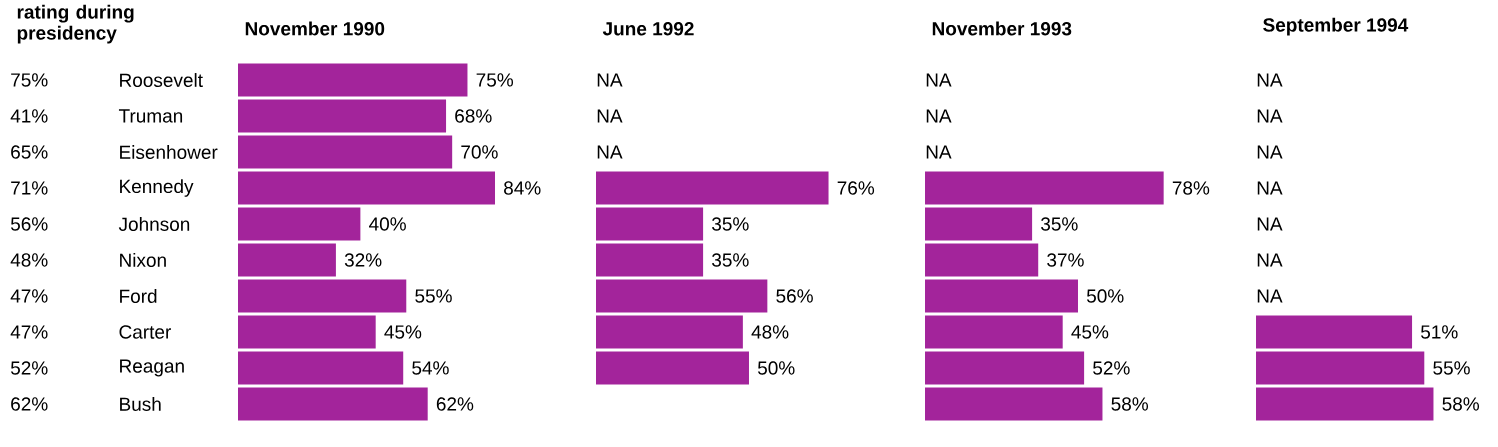 The image size is (1498, 447). Describe the element at coordinates (152, 368) in the screenshot. I see `y-tick-label: Reagan` at that location.